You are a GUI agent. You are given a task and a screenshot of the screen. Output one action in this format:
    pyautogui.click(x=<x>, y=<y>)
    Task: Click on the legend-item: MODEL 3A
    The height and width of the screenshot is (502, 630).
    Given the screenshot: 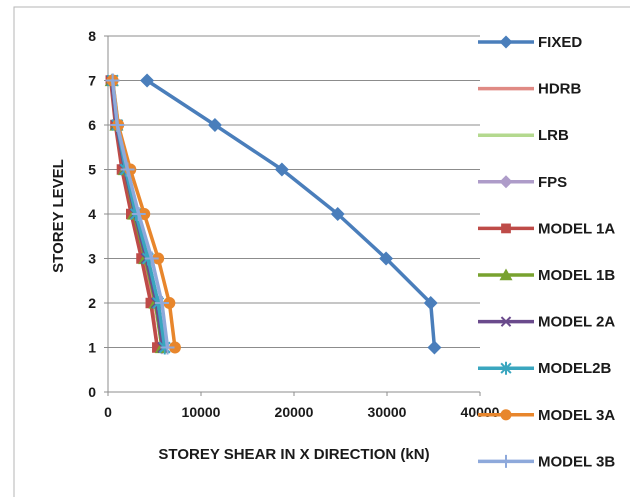 What is the action you would take?
    pyautogui.click(x=546, y=415)
    